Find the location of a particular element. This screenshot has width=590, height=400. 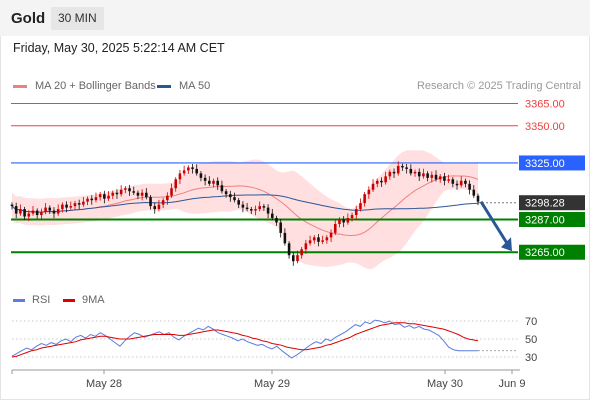

legend-rsi: RSI is located at coordinates (31, 300).